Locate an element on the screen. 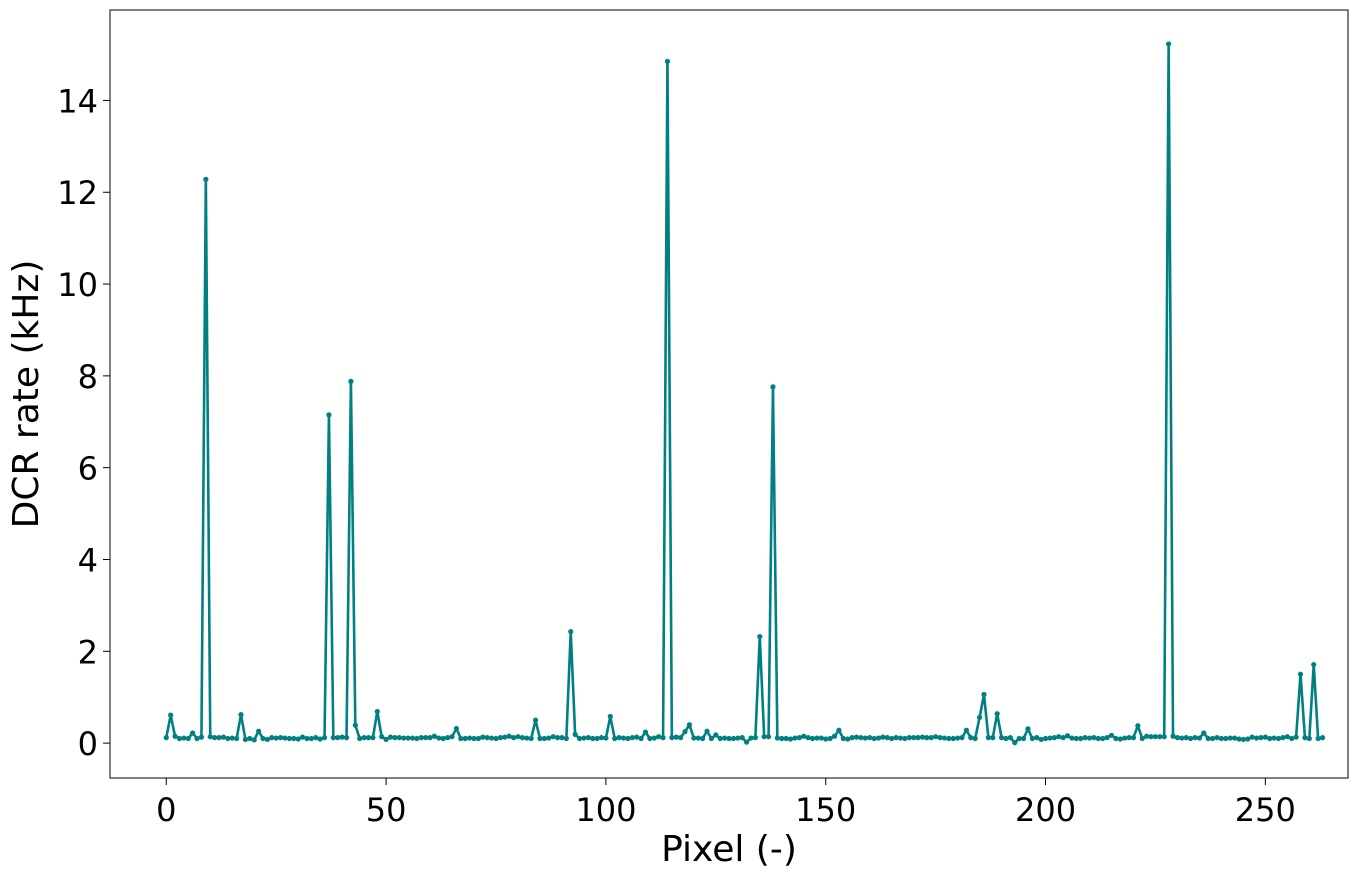 This screenshot has width=1359, height=877. y-tick-label: 8 is located at coordinates (88, 377).